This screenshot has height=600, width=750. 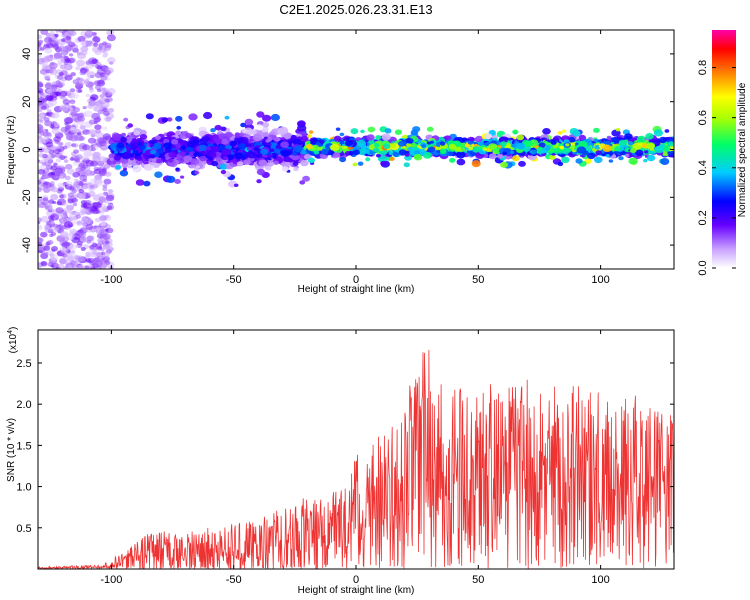 What do you see at coordinates (724, 149) in the screenshot?
I see `colorbar-gradient` at bounding box center [724, 149].